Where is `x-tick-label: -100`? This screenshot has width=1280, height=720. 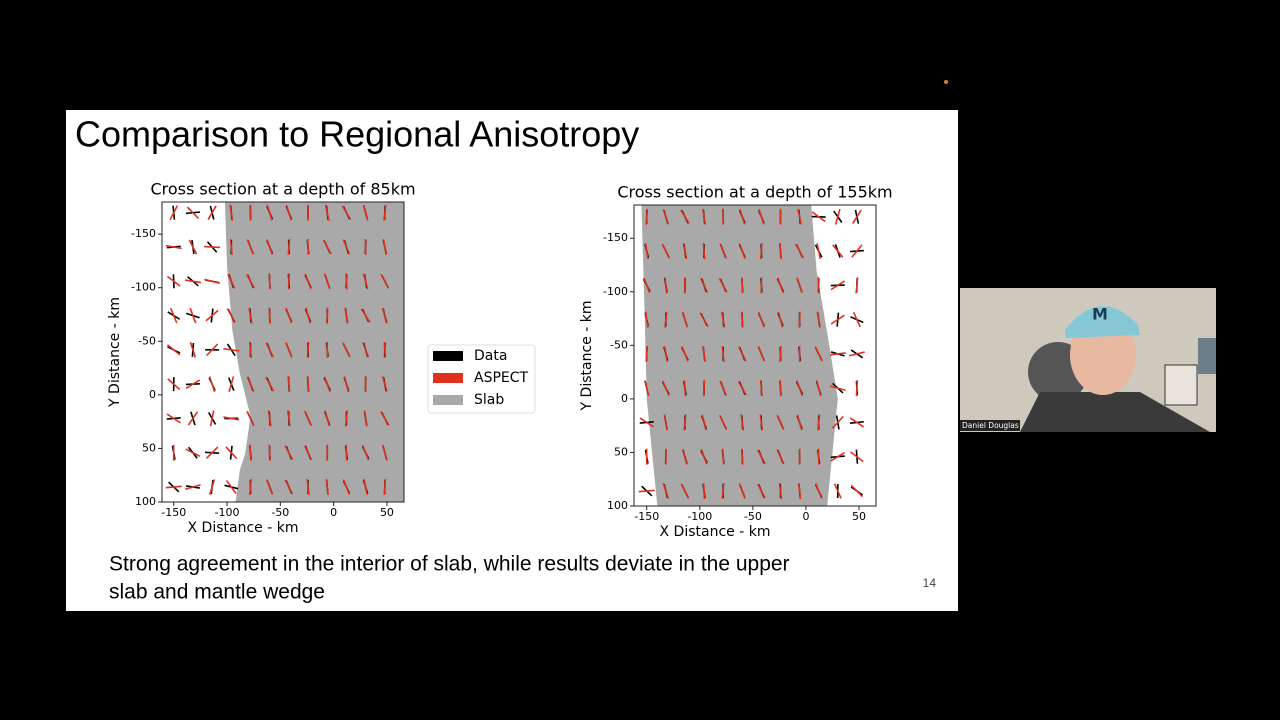
x-tick-label: -100 is located at coordinates (227, 512).